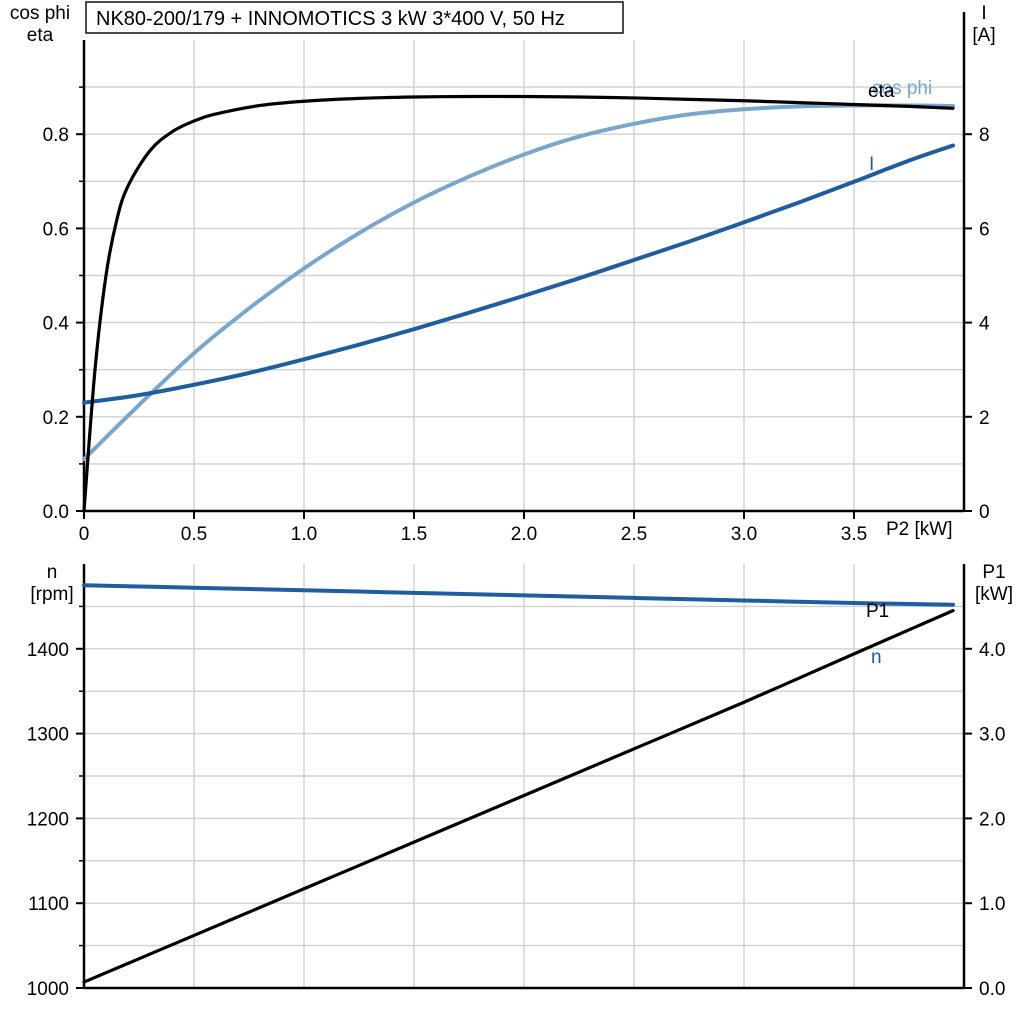  I want to click on top-xtick-label: 3.0, so click(744, 534).